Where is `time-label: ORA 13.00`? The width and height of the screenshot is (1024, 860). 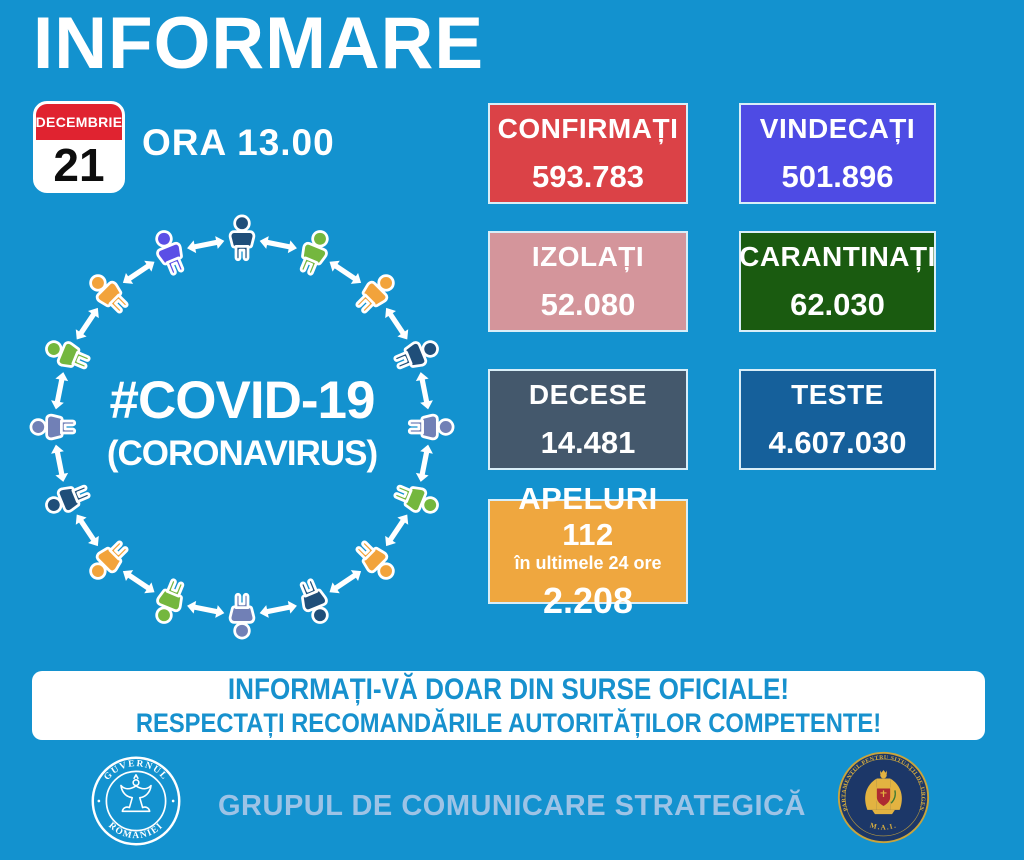 time-label: ORA 13.00 is located at coordinates (238, 142).